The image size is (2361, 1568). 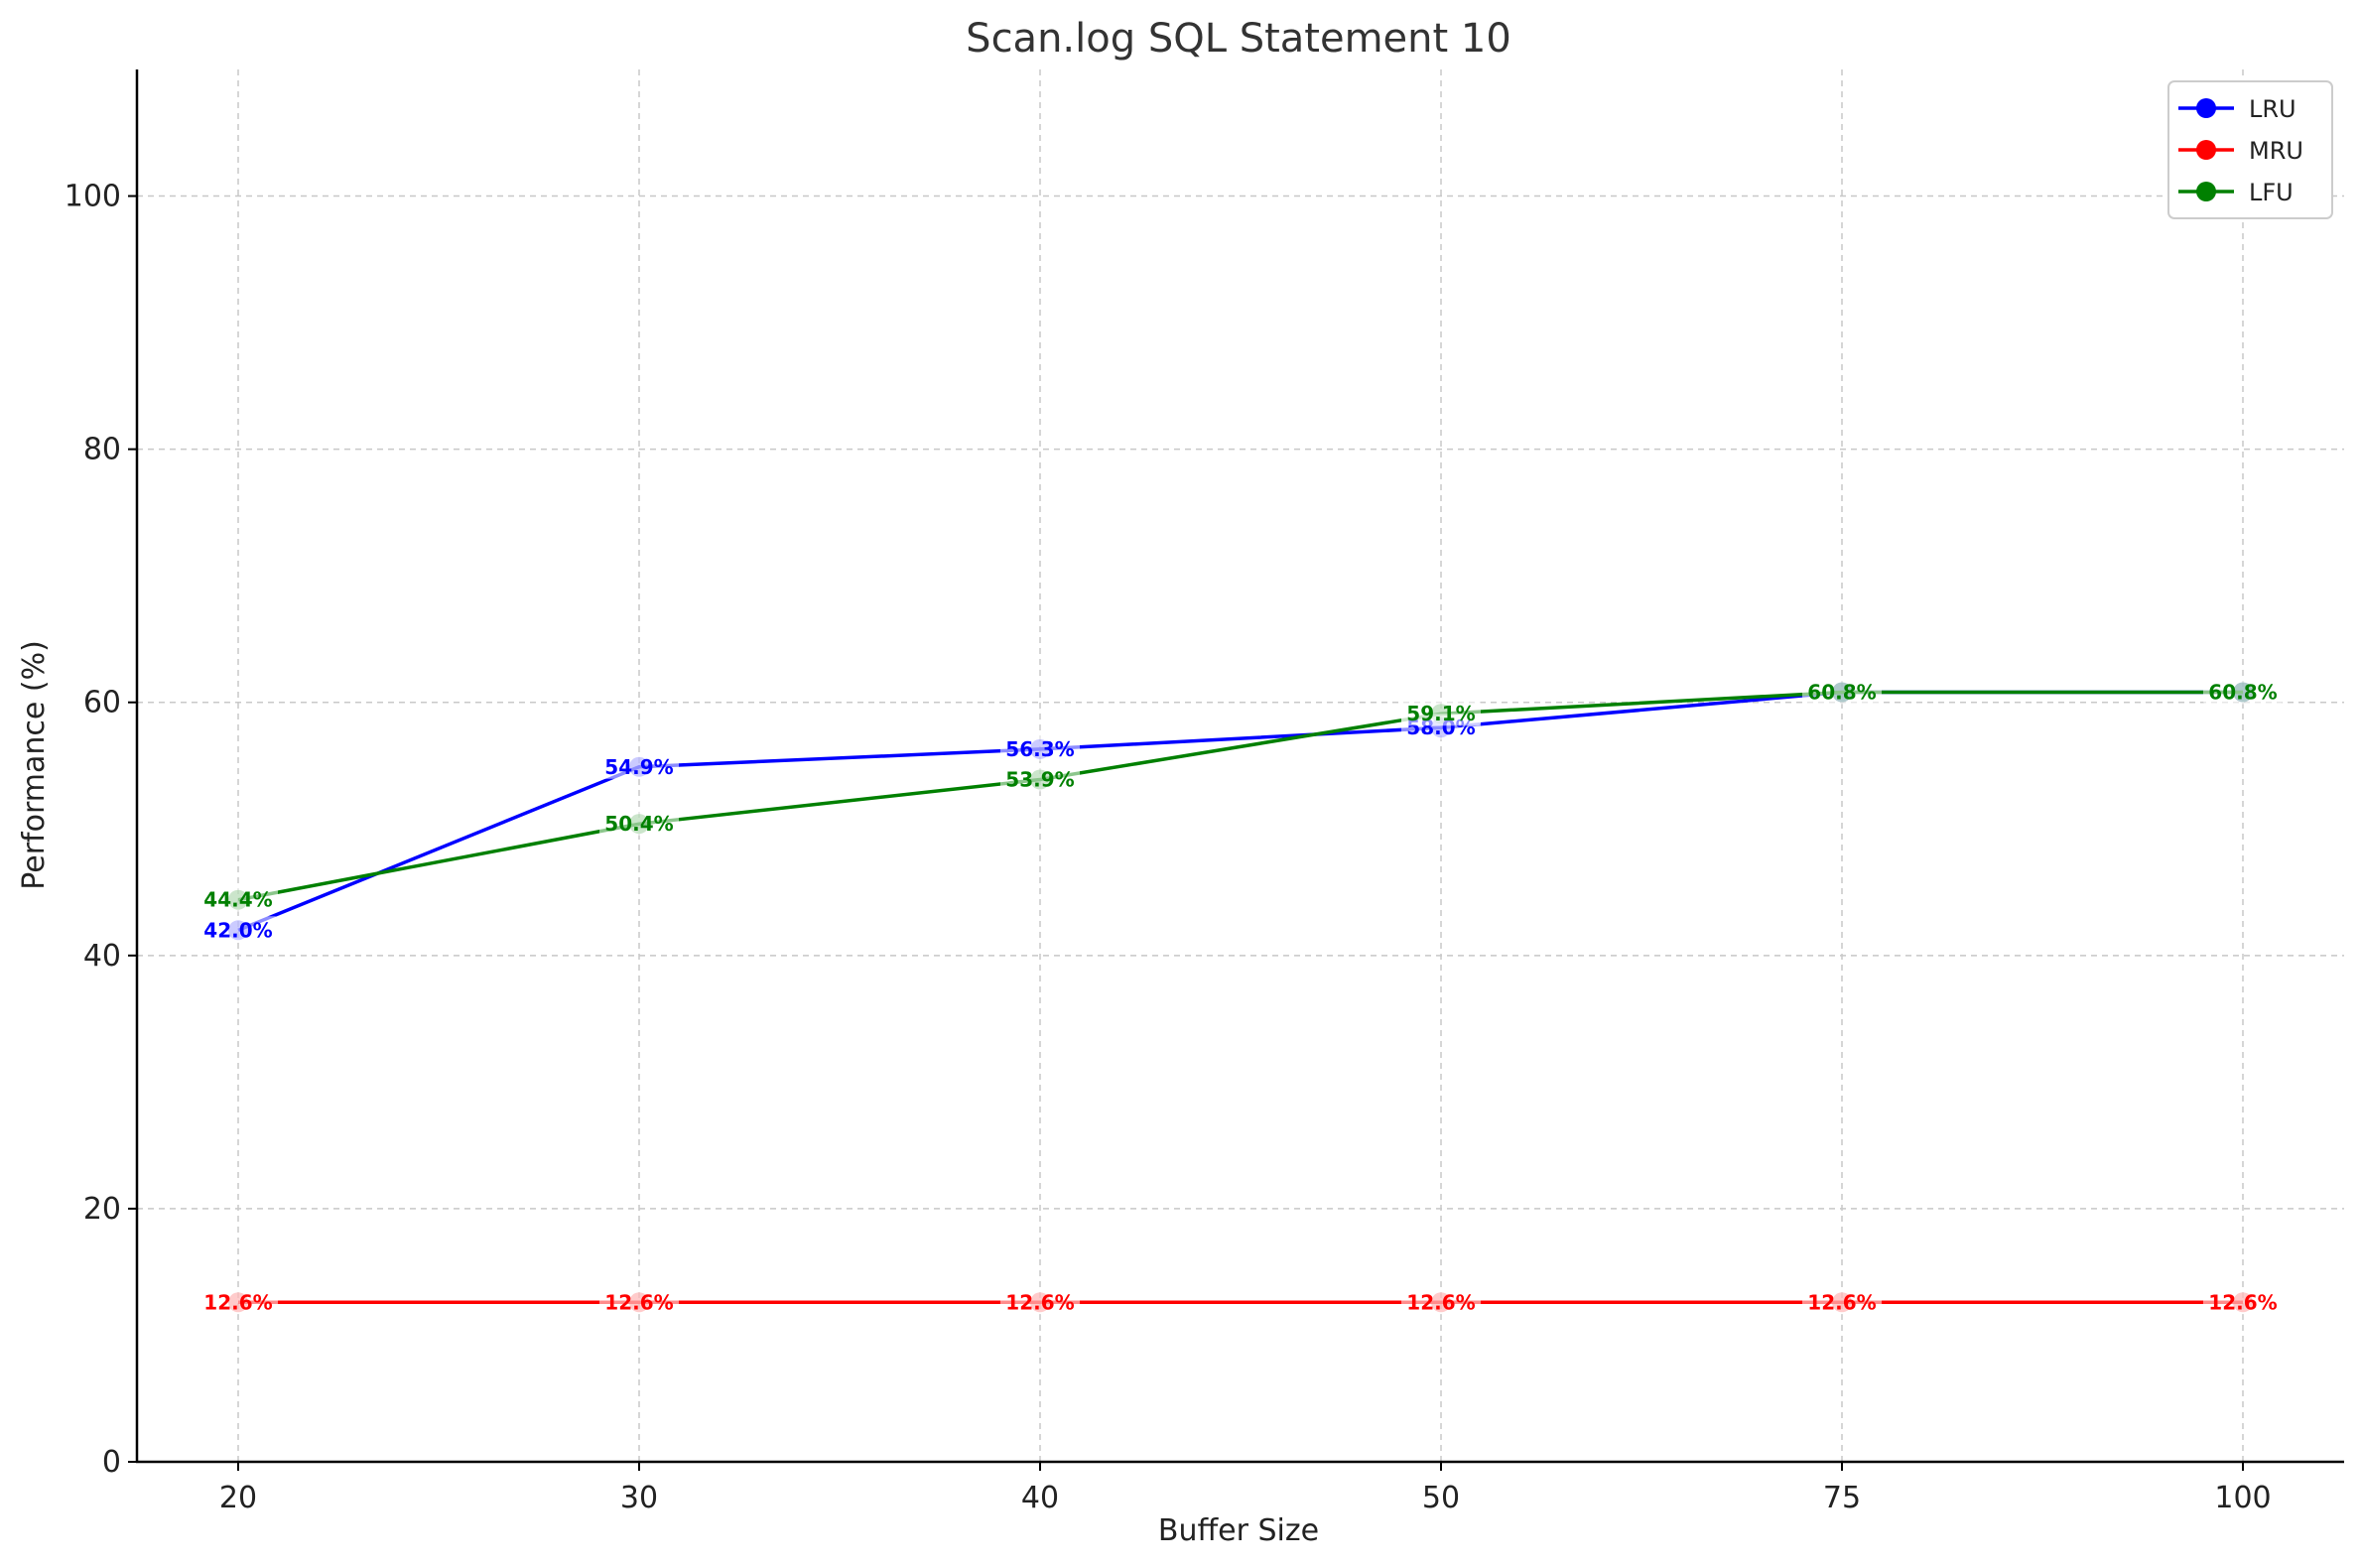 What do you see at coordinates (2206, 108) in the screenshot?
I see `lru-legend-marker` at bounding box center [2206, 108].